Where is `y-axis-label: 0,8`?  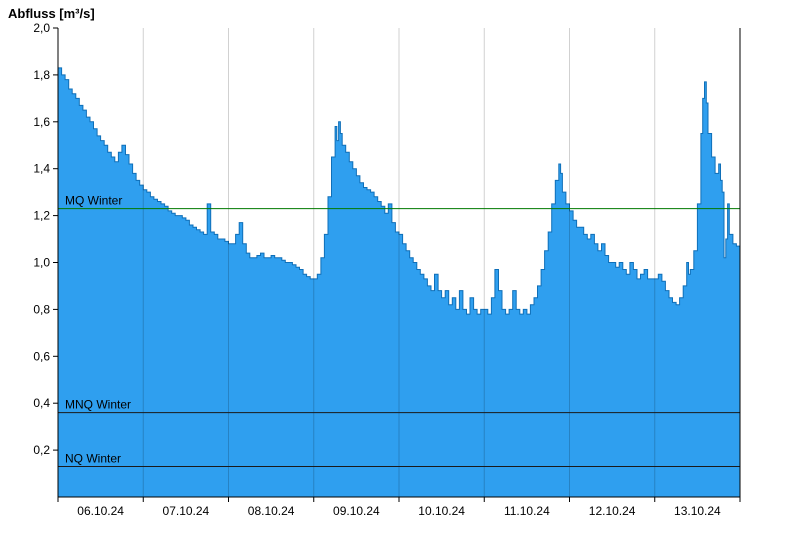
y-axis-label: 0,8 is located at coordinates (41, 309).